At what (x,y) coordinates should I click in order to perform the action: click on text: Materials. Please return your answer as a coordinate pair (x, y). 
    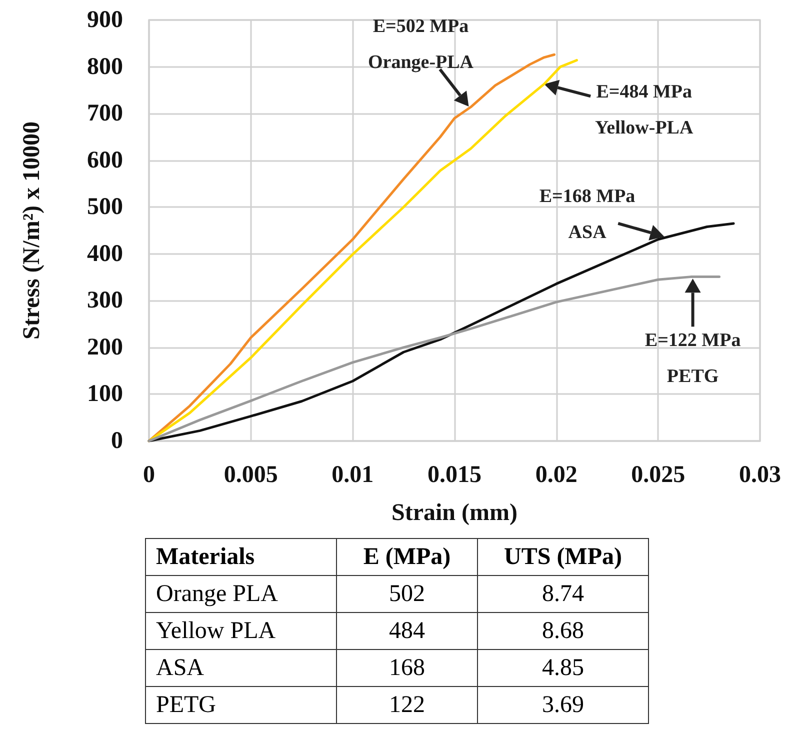
    Looking at the image, I should click on (241, 557).